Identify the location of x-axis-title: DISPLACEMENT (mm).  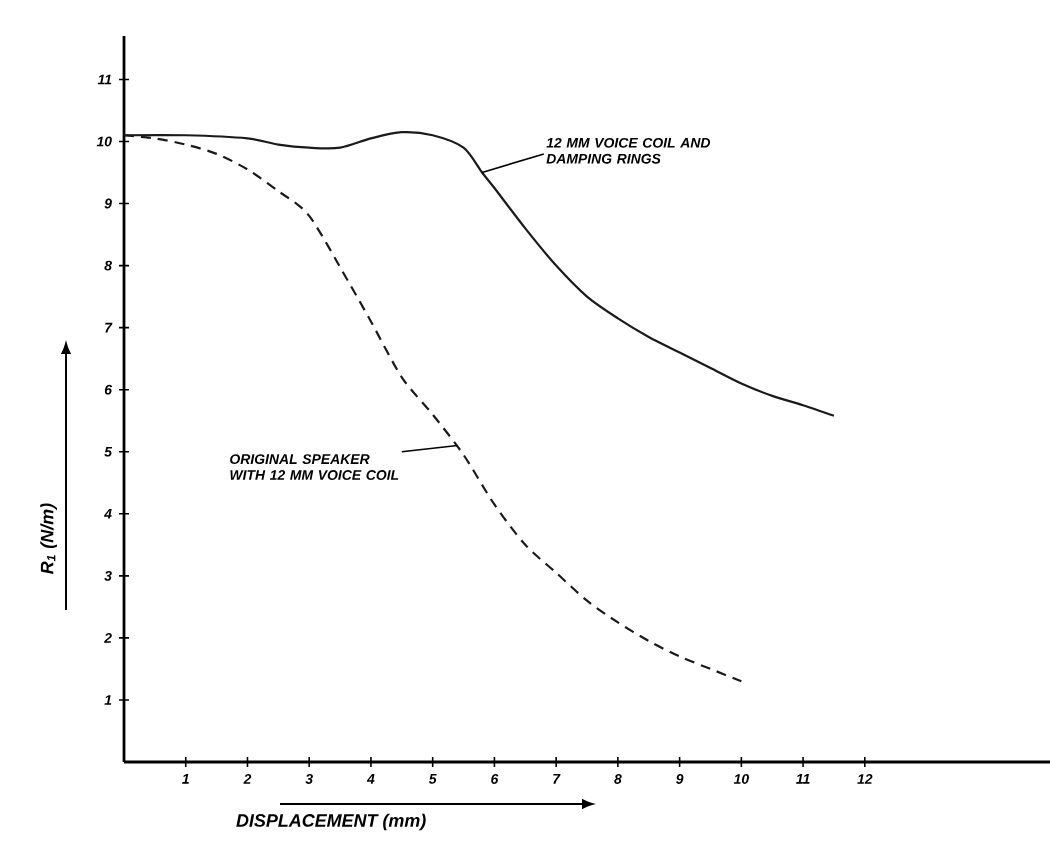
(331, 822).